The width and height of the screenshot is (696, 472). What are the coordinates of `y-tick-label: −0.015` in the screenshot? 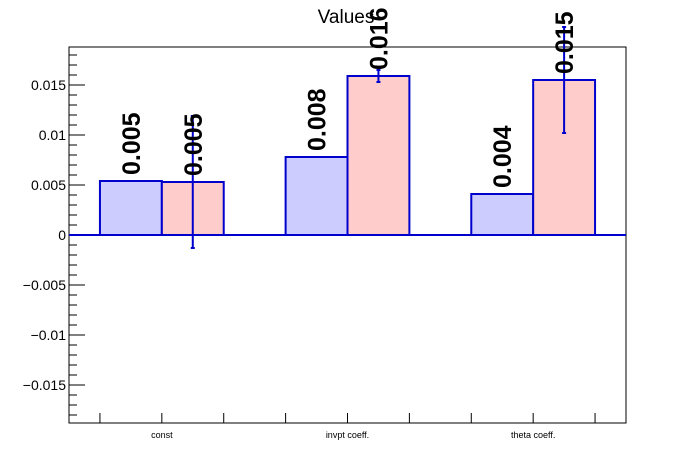 It's located at (44, 385).